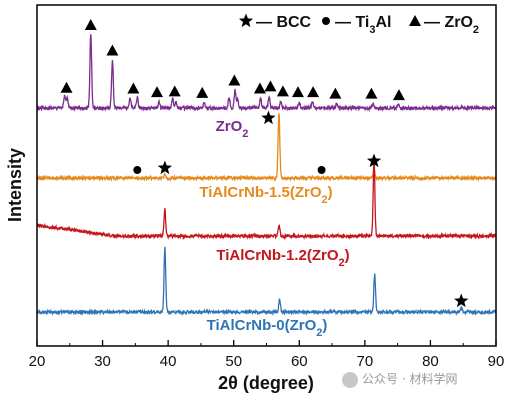 The image size is (506, 402). Describe the element at coordinates (299, 361) in the screenshot. I see `x-tick-label-4: 60` at that location.